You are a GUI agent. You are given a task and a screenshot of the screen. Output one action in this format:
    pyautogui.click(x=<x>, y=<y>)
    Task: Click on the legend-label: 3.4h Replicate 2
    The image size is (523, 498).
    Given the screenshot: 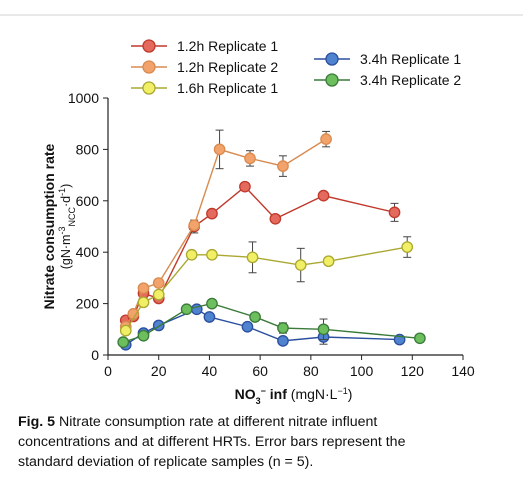 What is the action you would take?
    pyautogui.click(x=410, y=80)
    